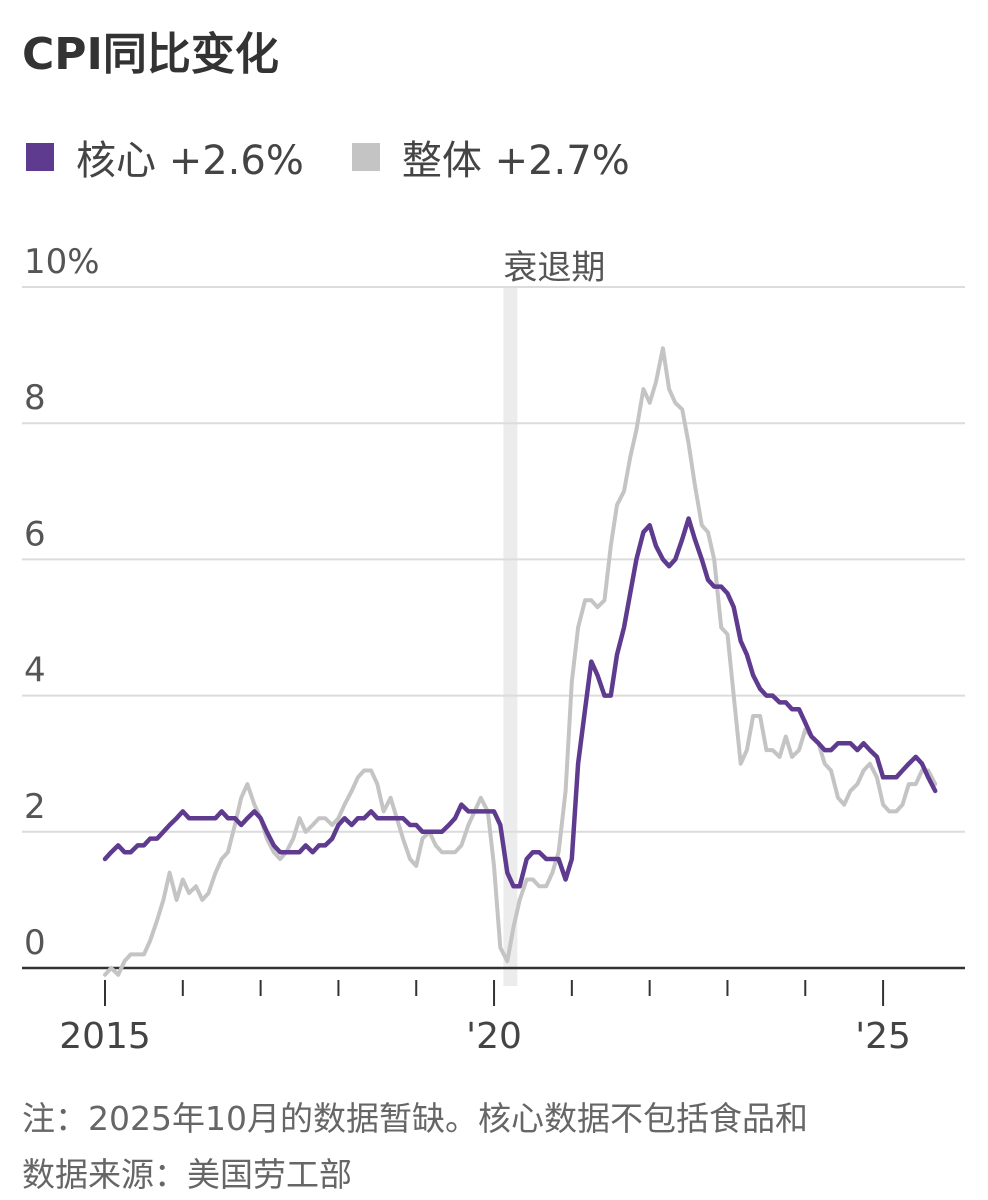 The width and height of the screenshot is (988, 1200). What do you see at coordinates (35, 807) in the screenshot?
I see `y-tick-label-2: 2` at bounding box center [35, 807].